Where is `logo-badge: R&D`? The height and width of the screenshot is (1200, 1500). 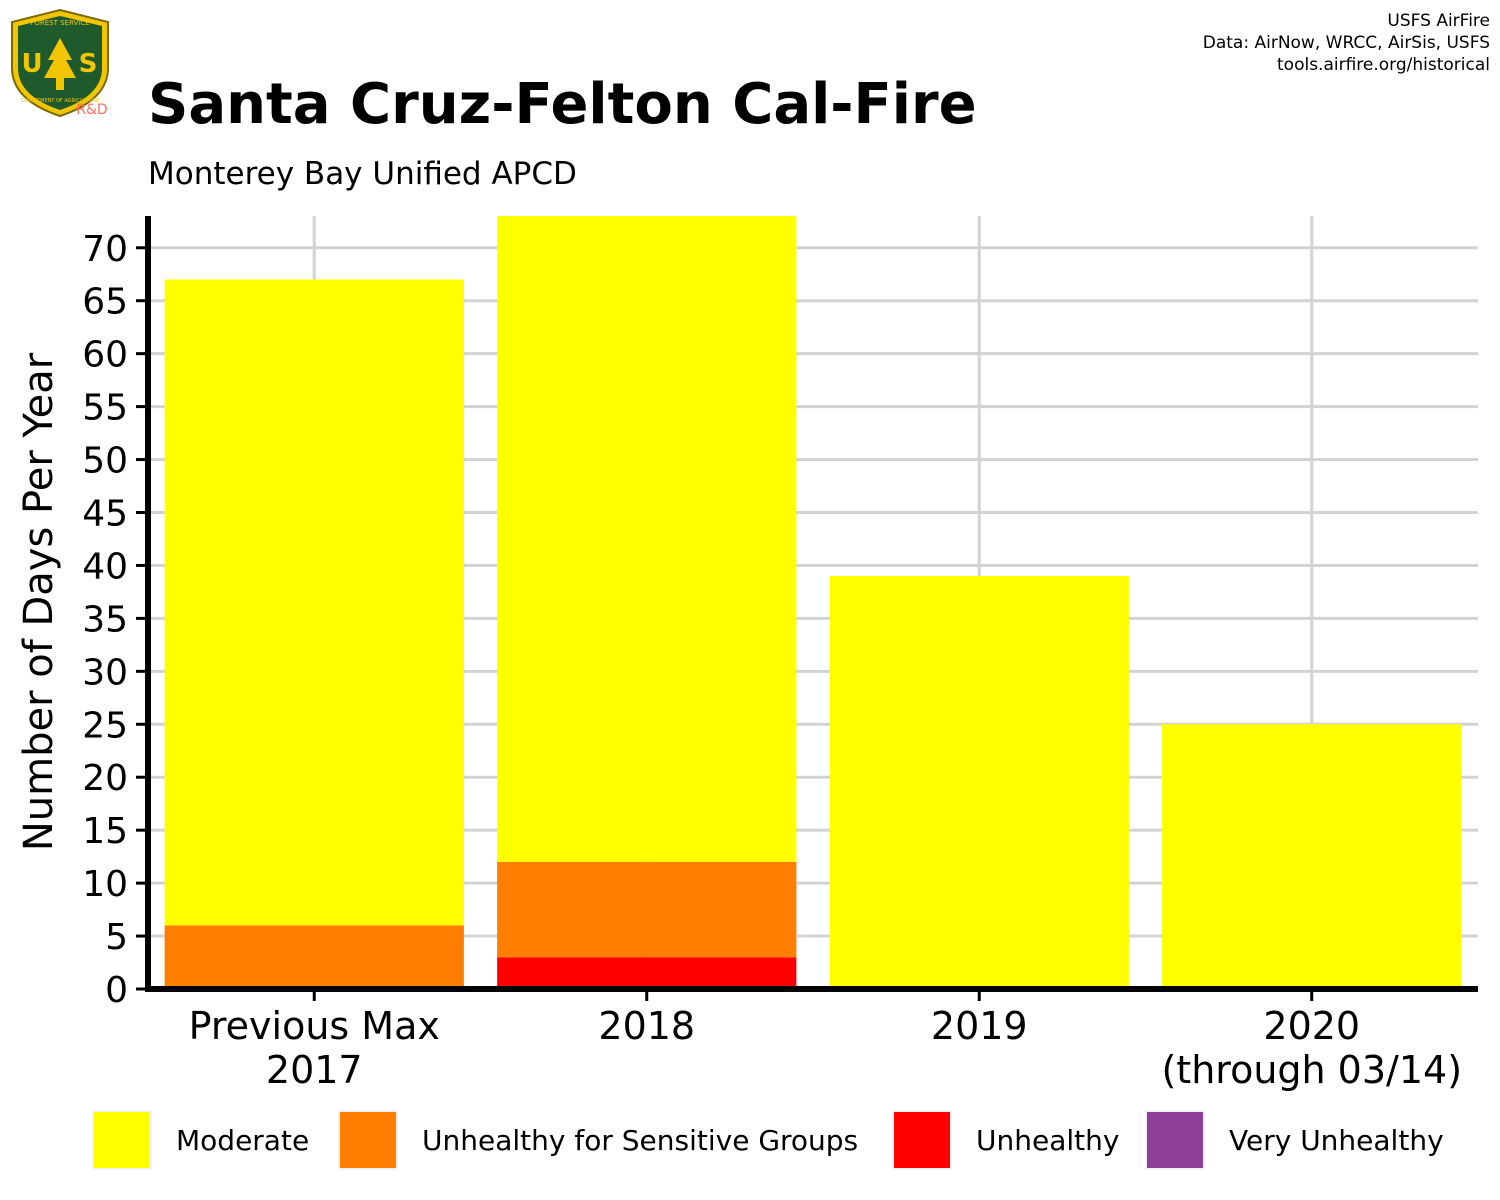 logo-badge: R&D is located at coordinates (91, 110).